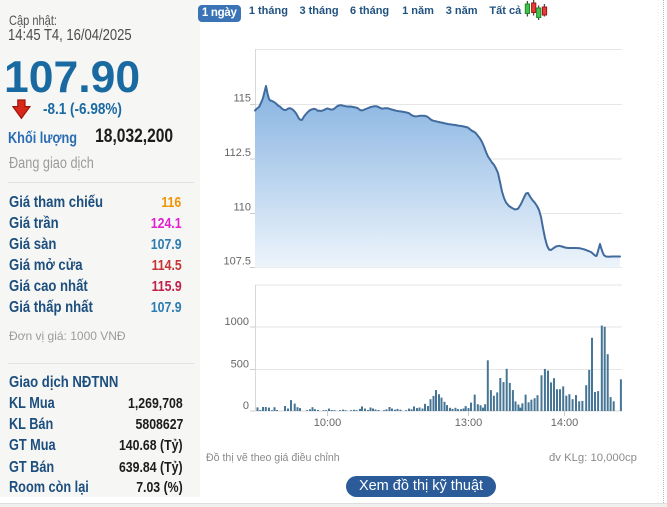  Describe the element at coordinates (237, 153) in the screenshot. I see `svg-text: 112.5` at that location.